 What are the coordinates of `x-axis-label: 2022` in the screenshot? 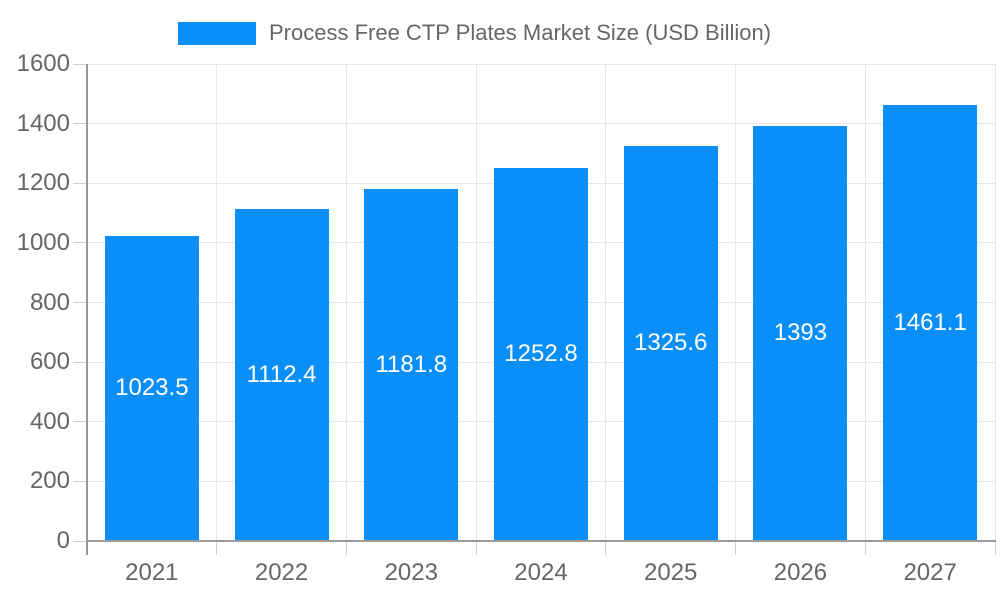 It's located at (281, 572).